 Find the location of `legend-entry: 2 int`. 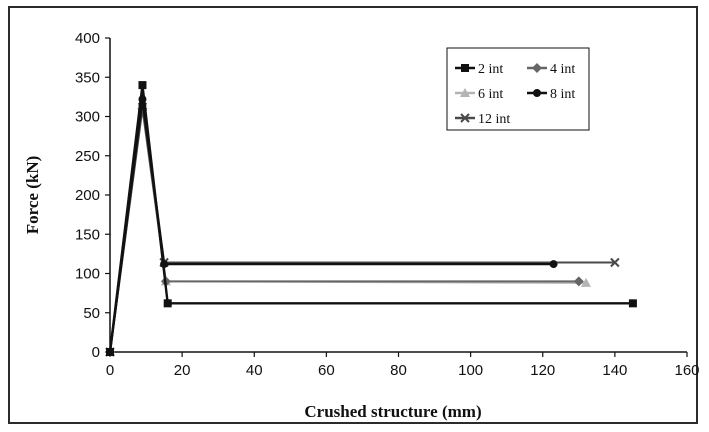

legend-entry: 2 int is located at coordinates (479, 69).